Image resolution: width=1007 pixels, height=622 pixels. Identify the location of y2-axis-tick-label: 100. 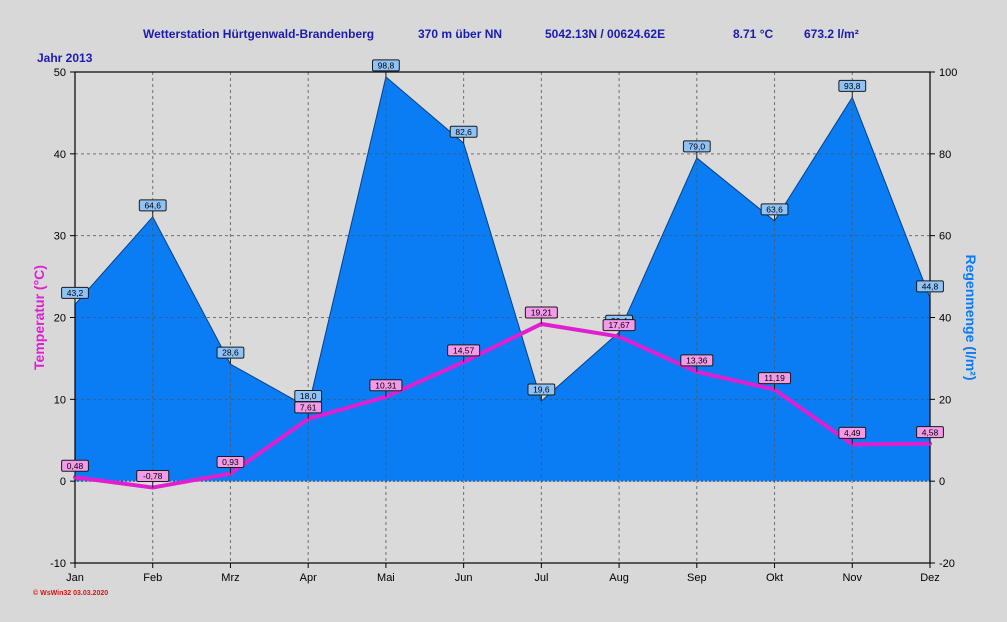
(948, 73).